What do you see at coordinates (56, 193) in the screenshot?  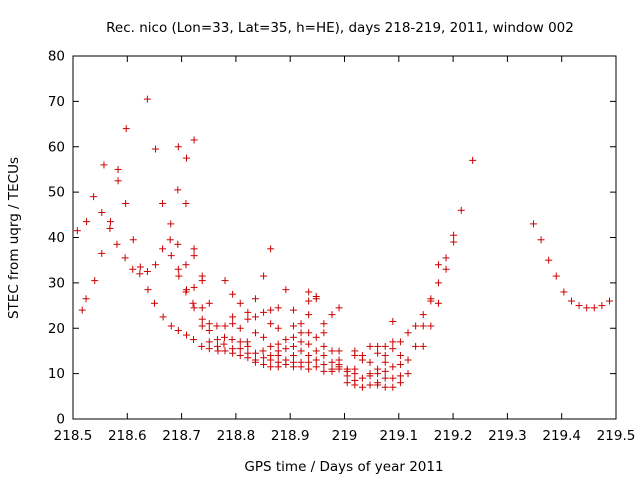 I see `y-tick-label: 50` at bounding box center [56, 193].